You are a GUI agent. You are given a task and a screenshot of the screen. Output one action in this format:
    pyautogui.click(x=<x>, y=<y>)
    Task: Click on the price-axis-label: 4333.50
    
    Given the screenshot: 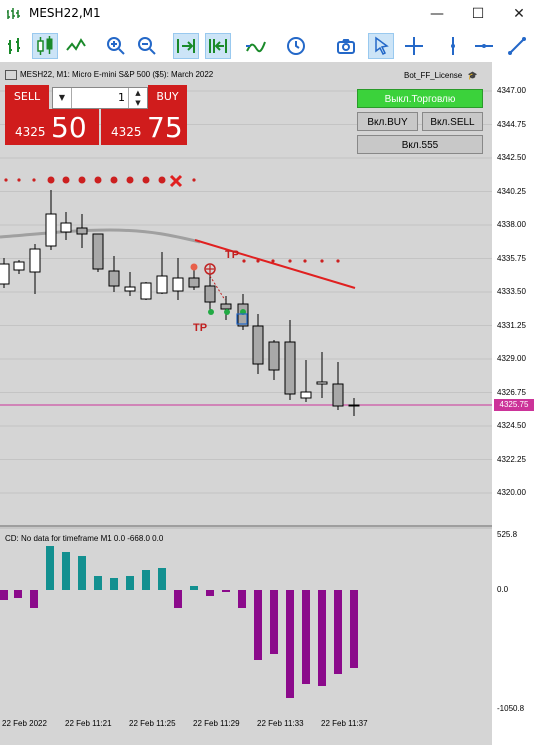 What is the action you would take?
    pyautogui.click(x=511, y=291)
    